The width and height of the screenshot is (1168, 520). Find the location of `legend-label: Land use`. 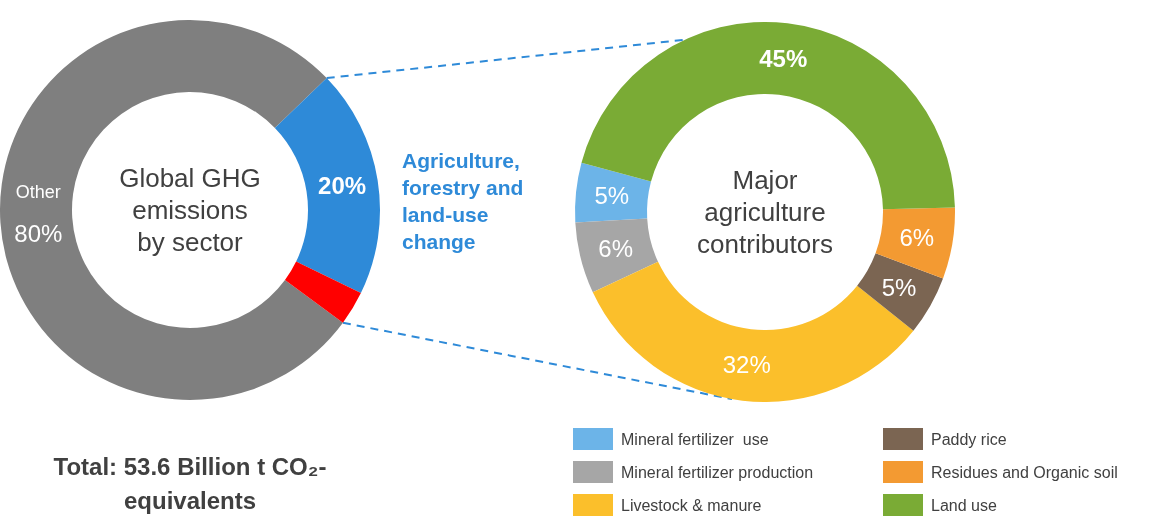

legend-label: Land use is located at coordinates (964, 505).